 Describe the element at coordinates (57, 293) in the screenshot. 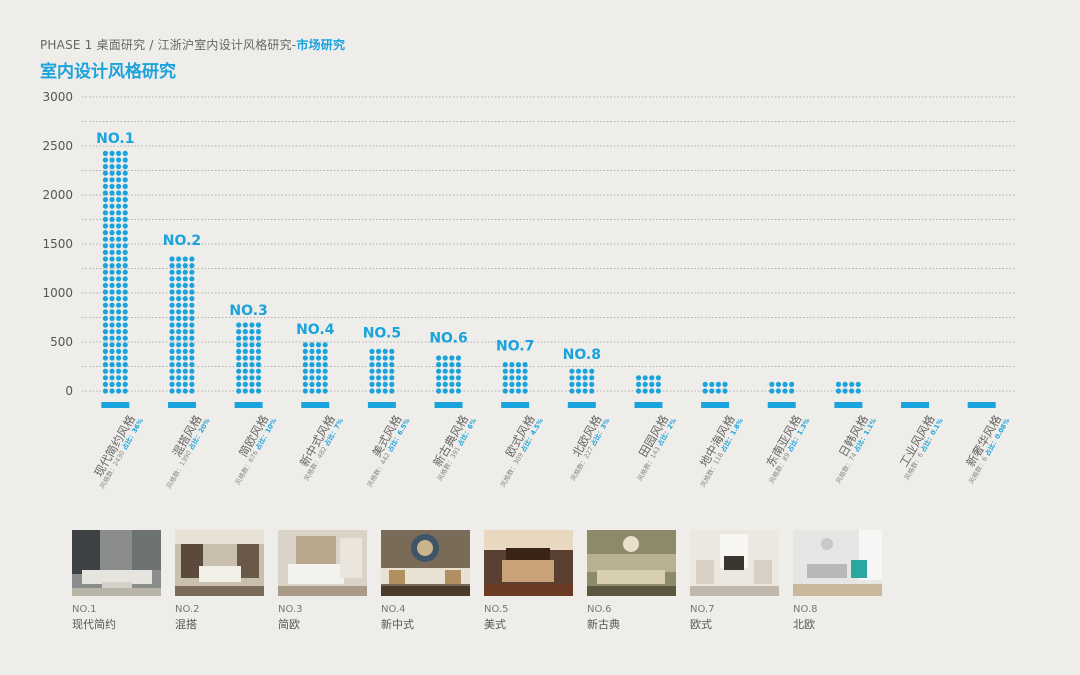

I see `y-tick-label: 1000` at that location.